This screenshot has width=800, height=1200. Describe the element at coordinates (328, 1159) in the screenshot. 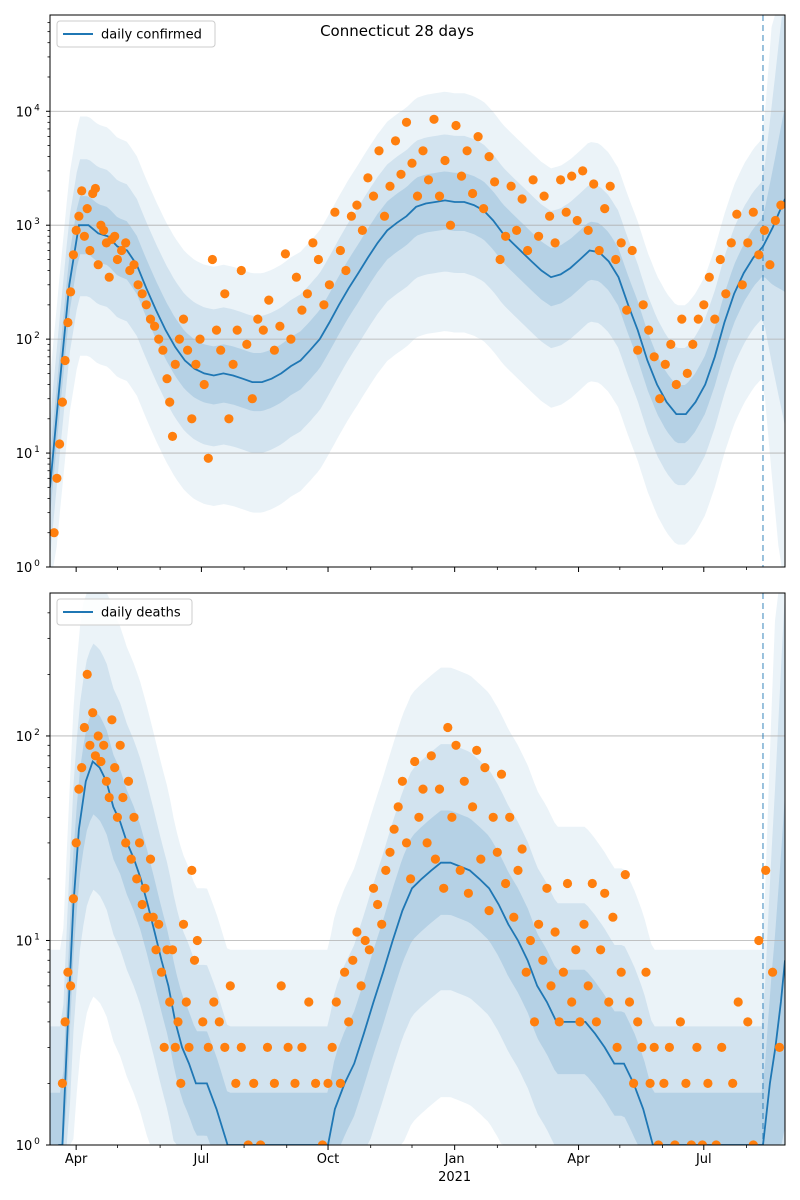

I see `x-tick-label: Oct` at that location.